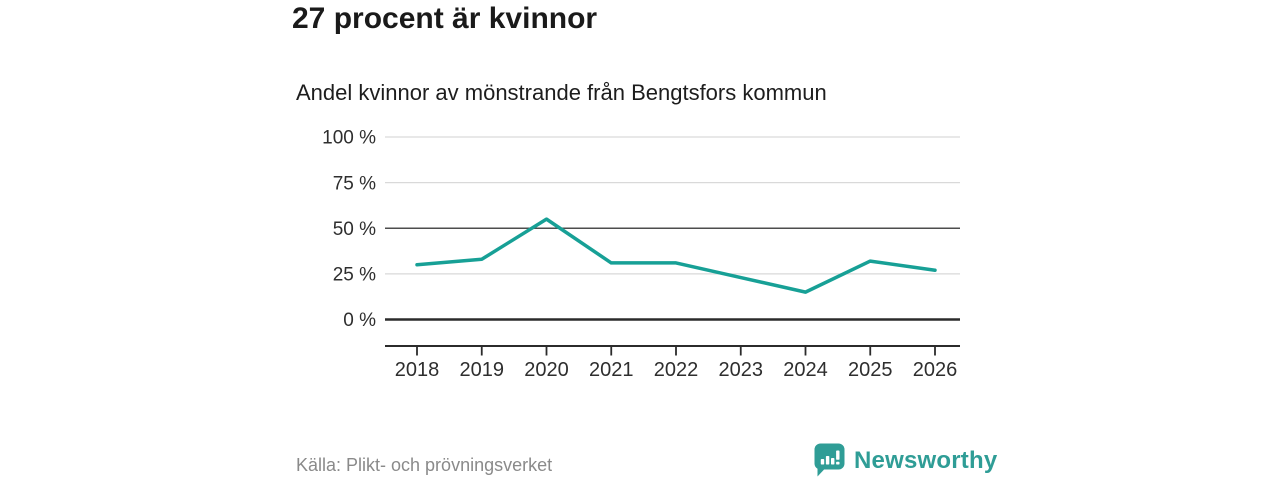  Describe the element at coordinates (935, 370) in the screenshot. I see `x-tick-label-2026: 2026` at that location.